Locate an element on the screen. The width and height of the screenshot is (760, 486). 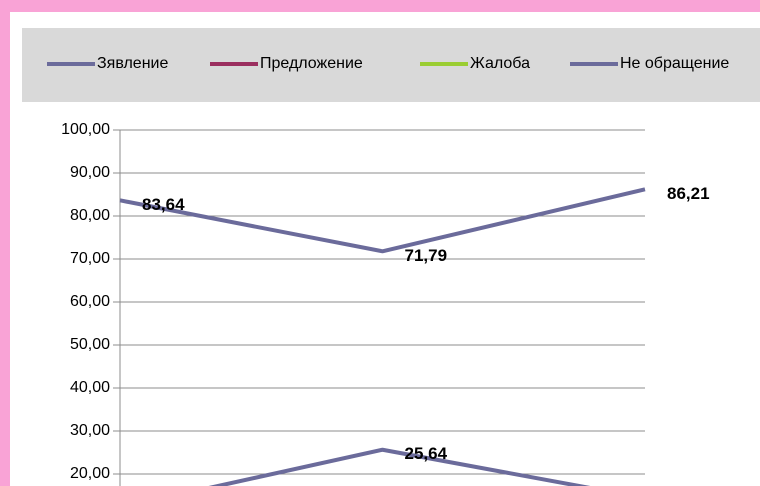
y-tick-label: 20,00 is located at coordinates (90, 473).